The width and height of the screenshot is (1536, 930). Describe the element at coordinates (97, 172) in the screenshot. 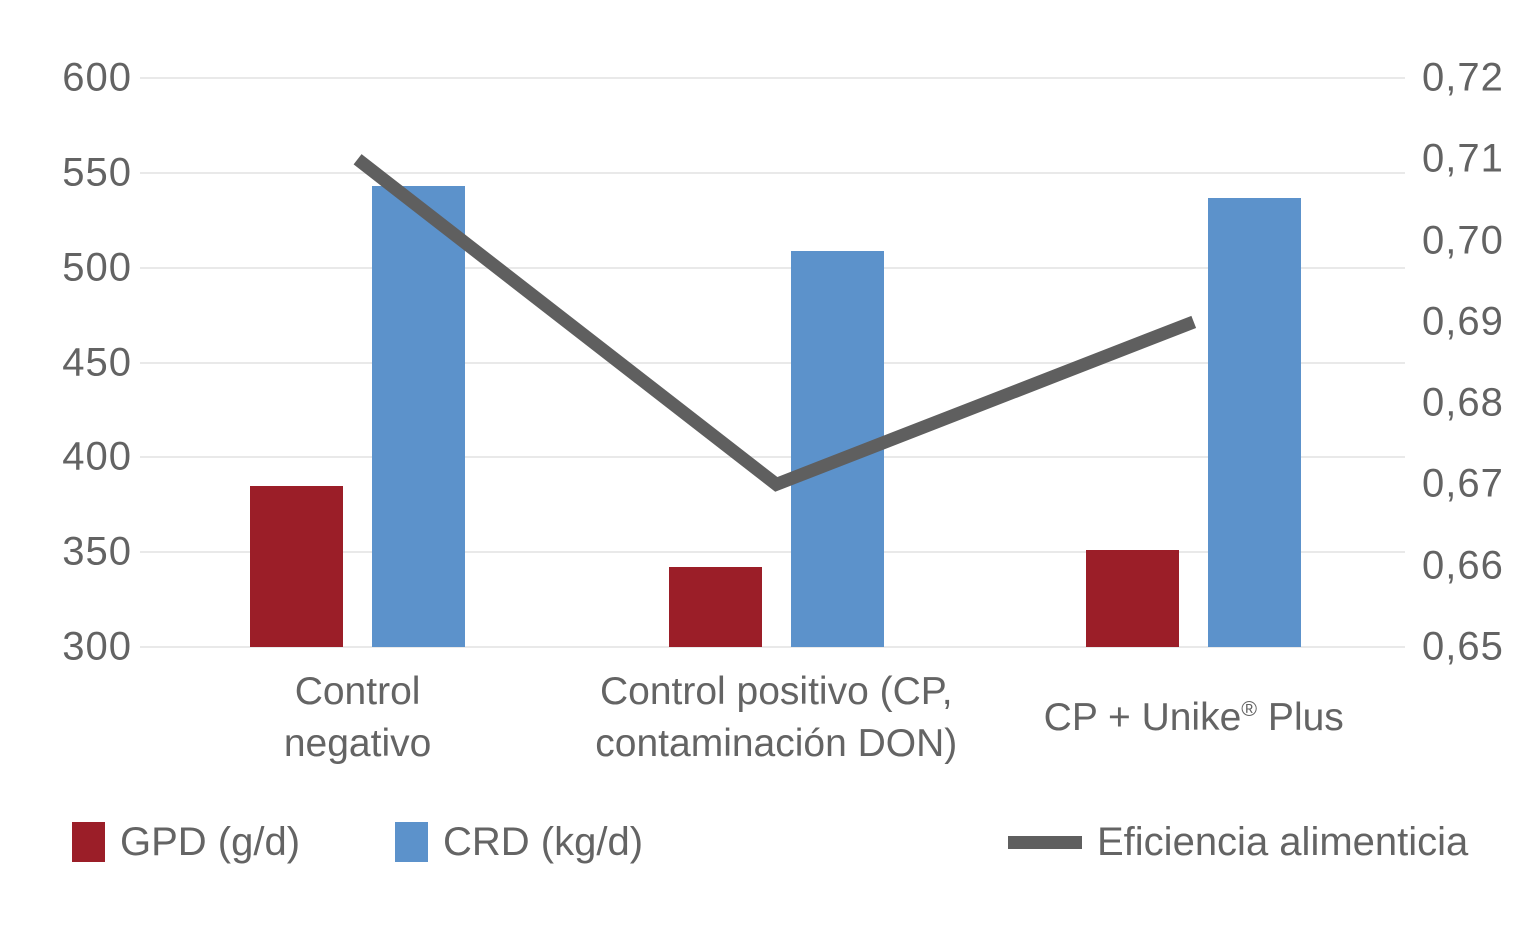

I see `left-axis-tick-550: 550` at that location.